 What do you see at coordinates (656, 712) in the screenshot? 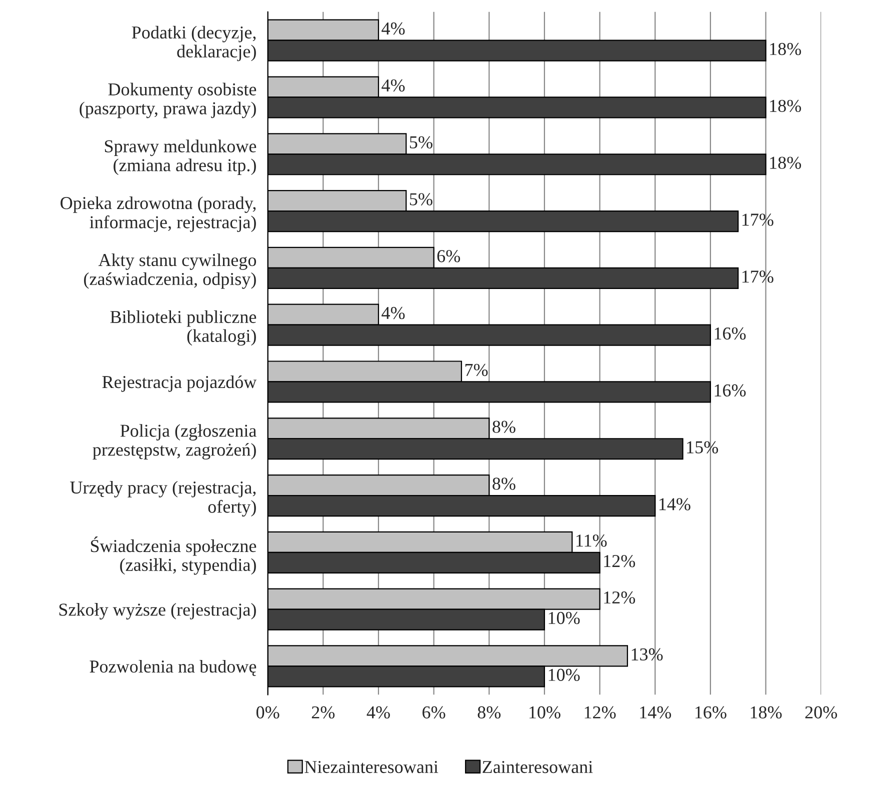
I see `x-tick-label: 14%` at bounding box center [656, 712].